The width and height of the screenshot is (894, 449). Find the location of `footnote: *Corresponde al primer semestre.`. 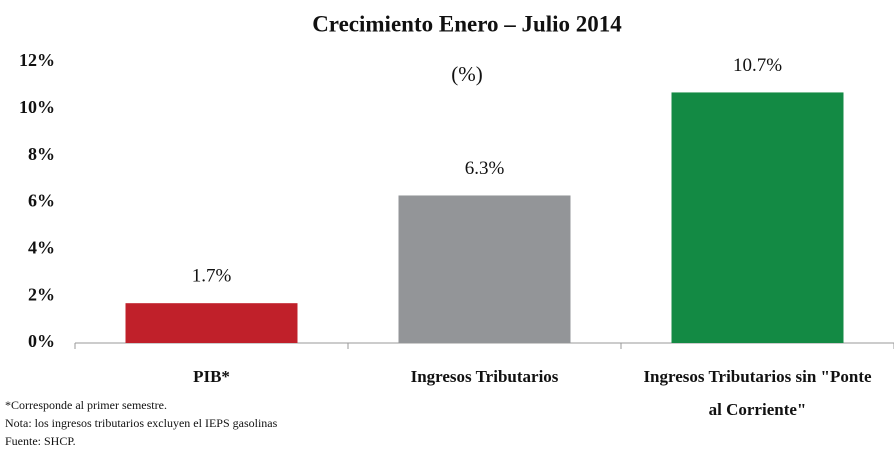

footnote: *Corresponde al primer semestre. is located at coordinates (86, 405).